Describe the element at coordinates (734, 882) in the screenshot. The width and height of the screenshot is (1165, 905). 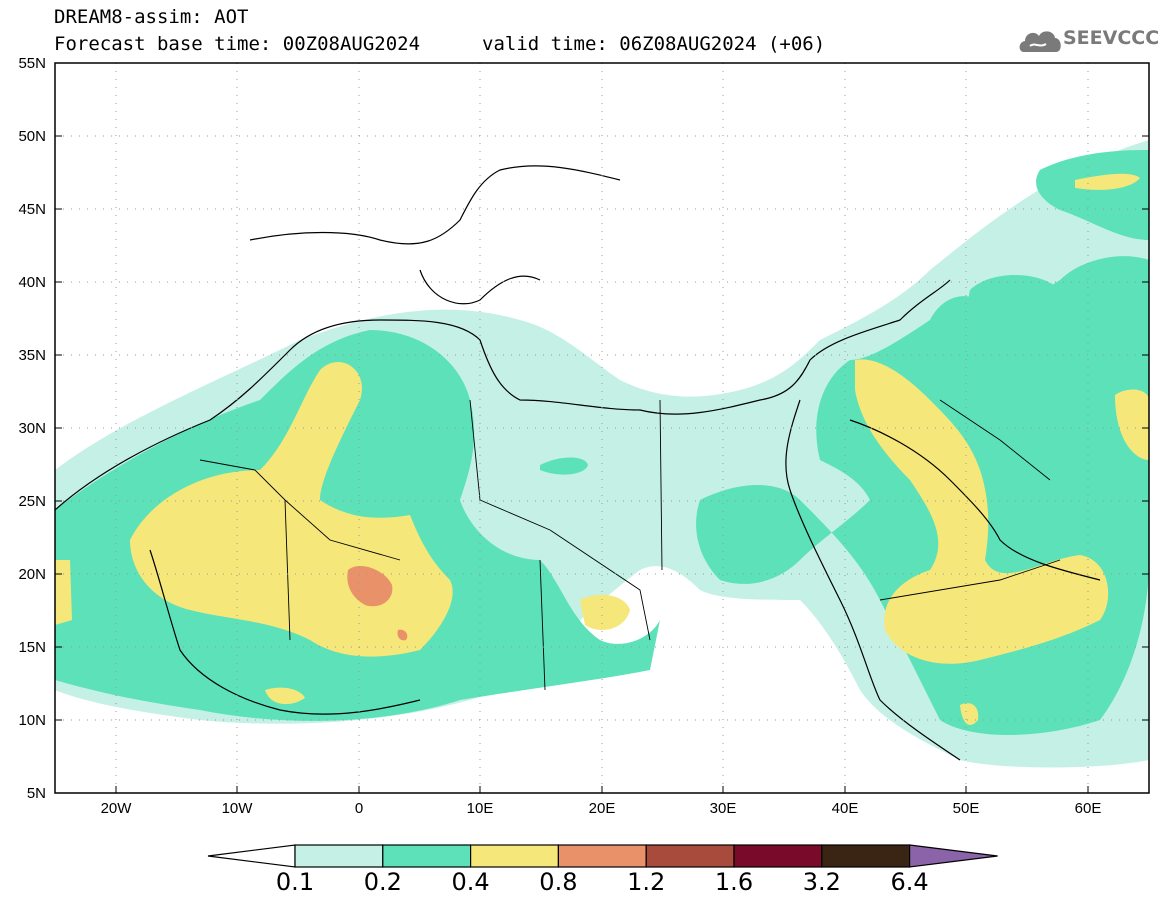
I see `colorbar-label: 1.6` at that location.